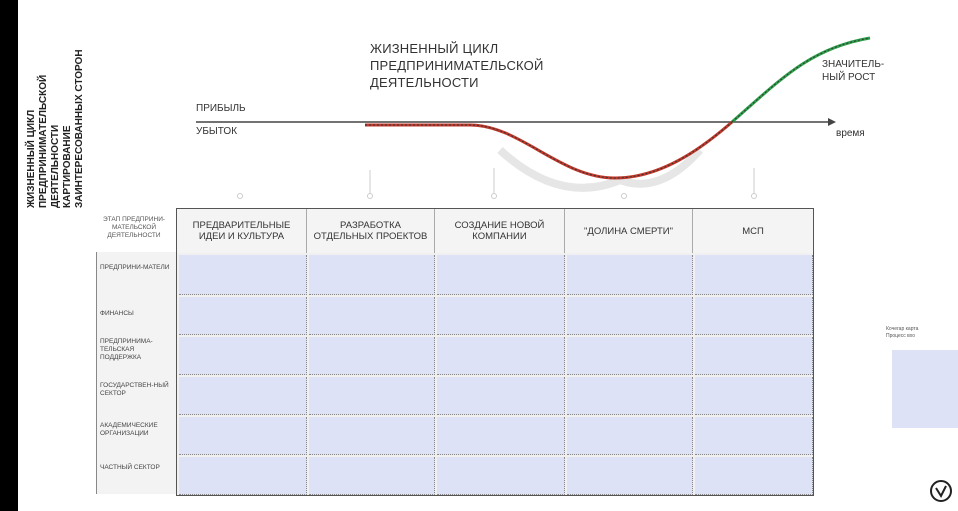 The height and width of the screenshot is (511, 958). Describe the element at coordinates (434, 48) in the screenshot. I see `title-line-1: ЖИЗНЕННЫЙ ЦИКЛ` at that location.